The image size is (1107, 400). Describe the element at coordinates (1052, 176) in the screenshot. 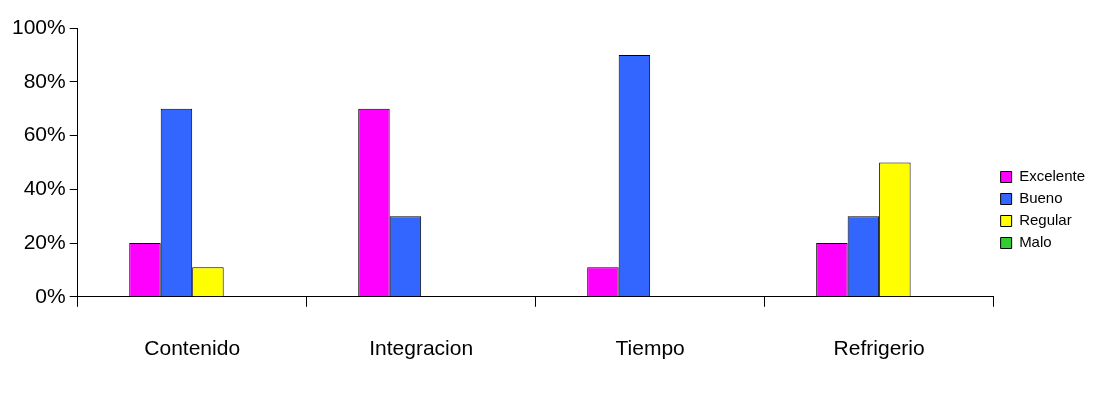

I see `legend-label: Excelente` at that location.